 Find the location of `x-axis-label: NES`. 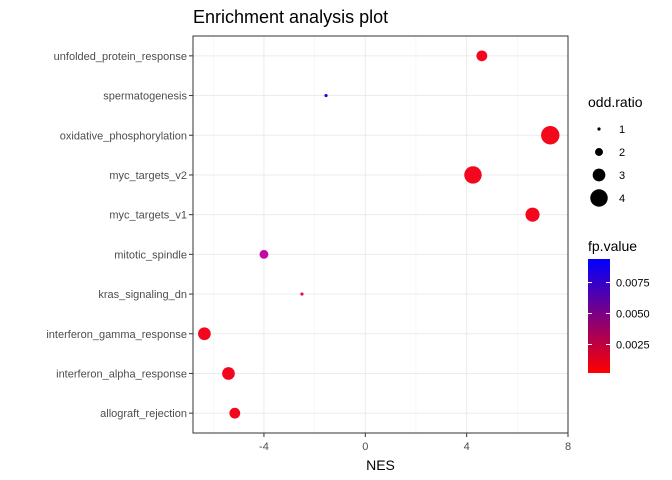

x-axis-label: NES is located at coordinates (380, 465).